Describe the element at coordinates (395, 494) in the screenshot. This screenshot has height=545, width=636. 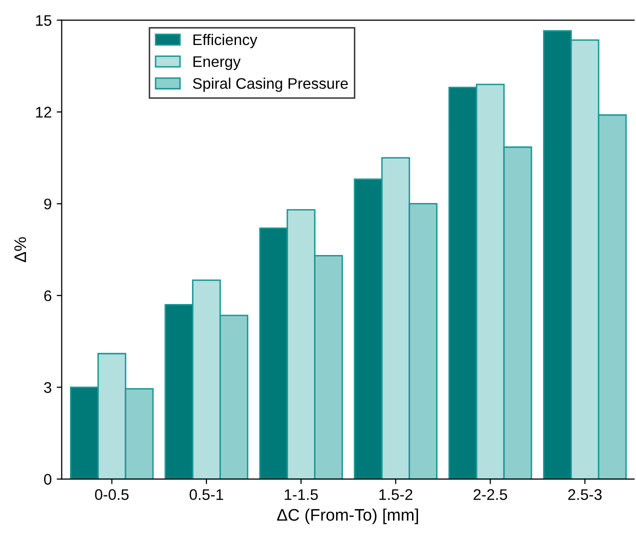
I see `x-tick-label: 1.5-2` at that location.